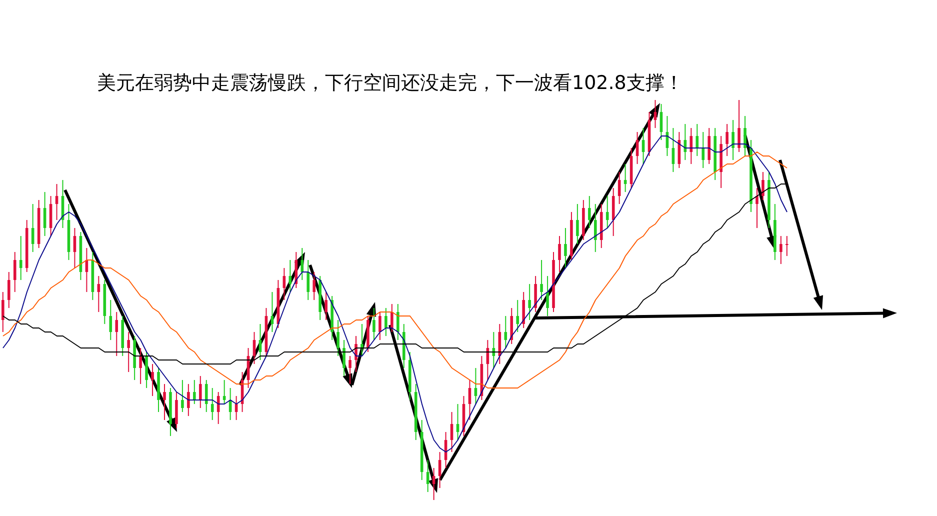  Describe the element at coordinates (390, 83) in the screenshot. I see `chart-title: 美元在弱势中走震荡慢跌，下行空间还没走完，下一波看102.8支撑！` at that location.